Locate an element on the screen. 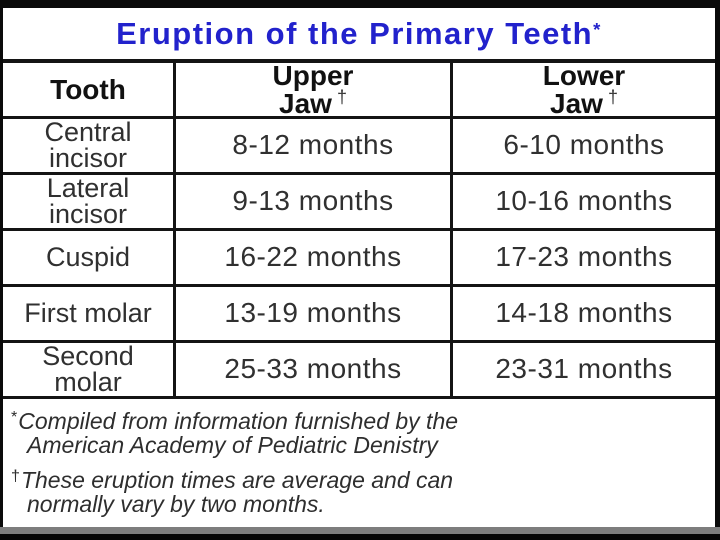 The image size is (720, 540). bottom-gray-bar is located at coordinates (360, 530).